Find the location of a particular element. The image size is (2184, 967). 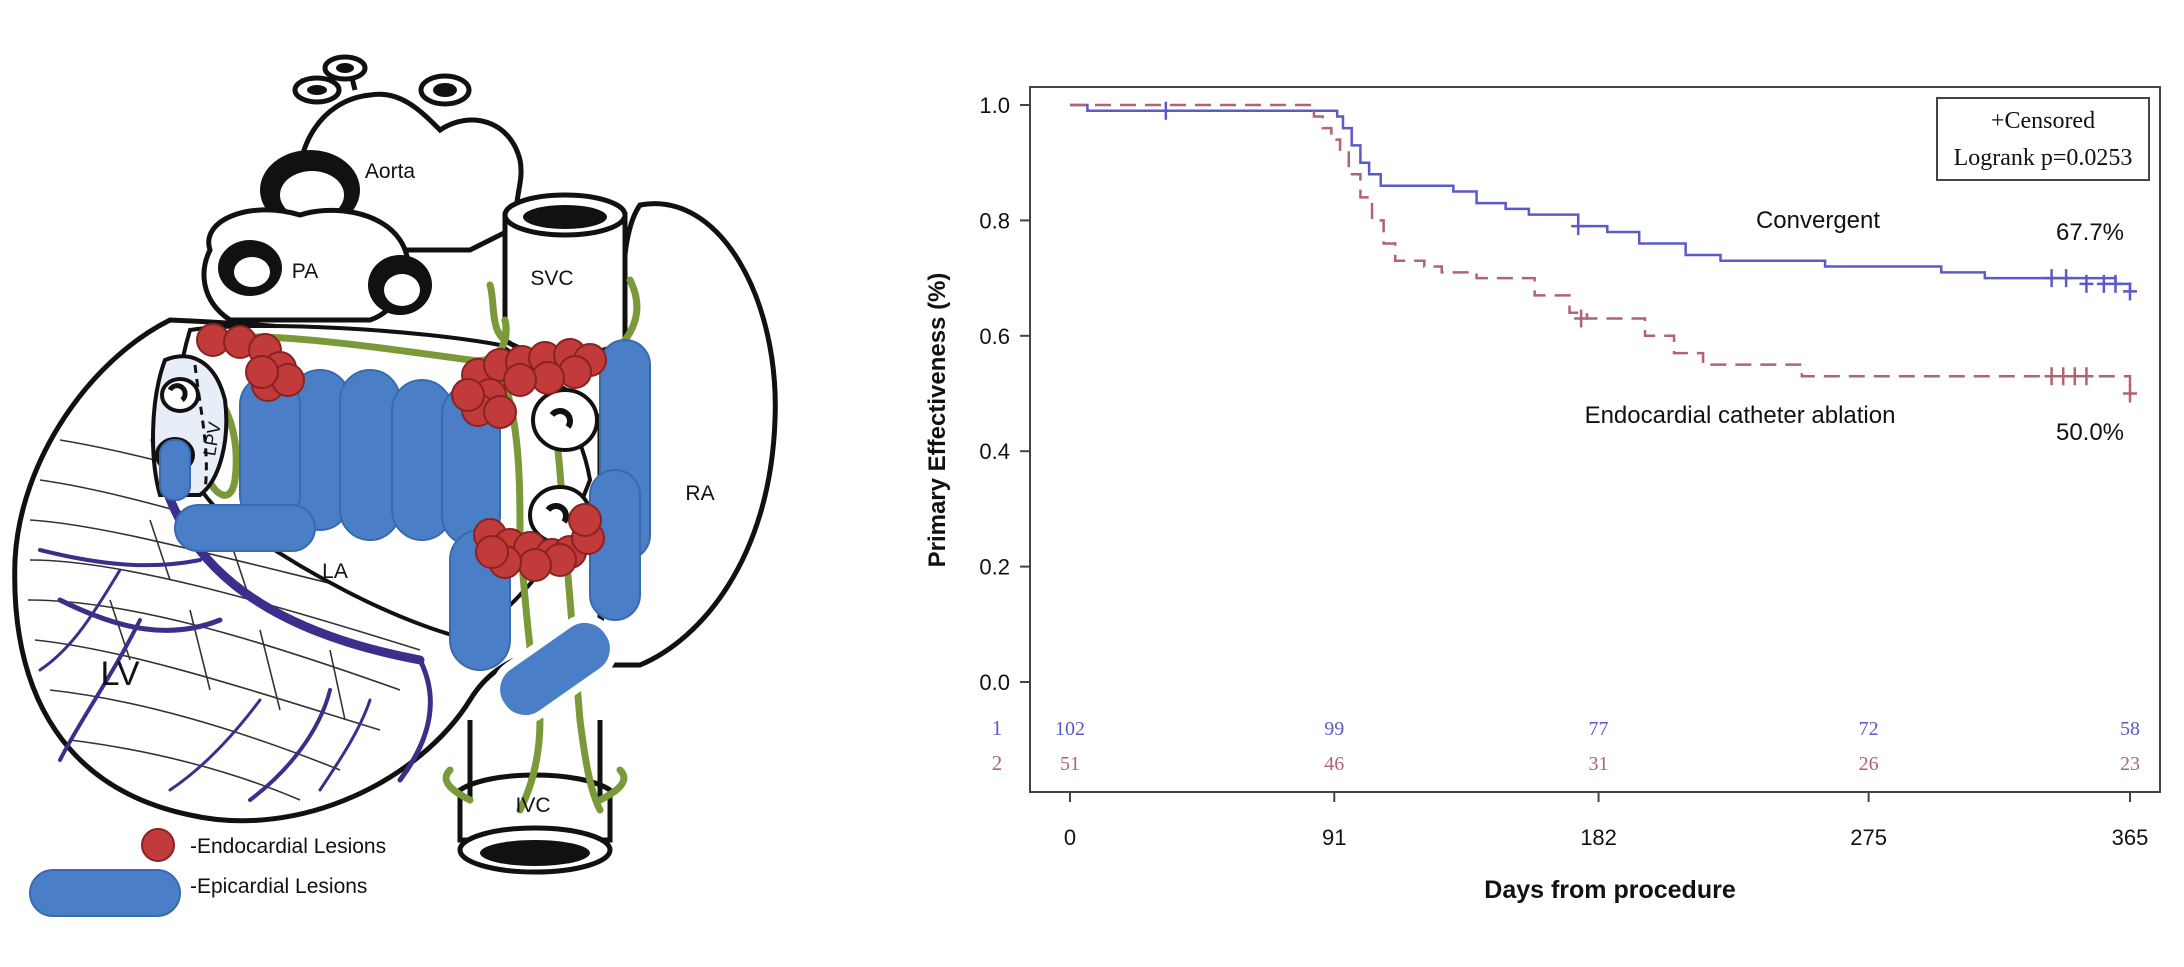

endocardial-legend-label: -Endocardial Lesions is located at coordinates (288, 846).